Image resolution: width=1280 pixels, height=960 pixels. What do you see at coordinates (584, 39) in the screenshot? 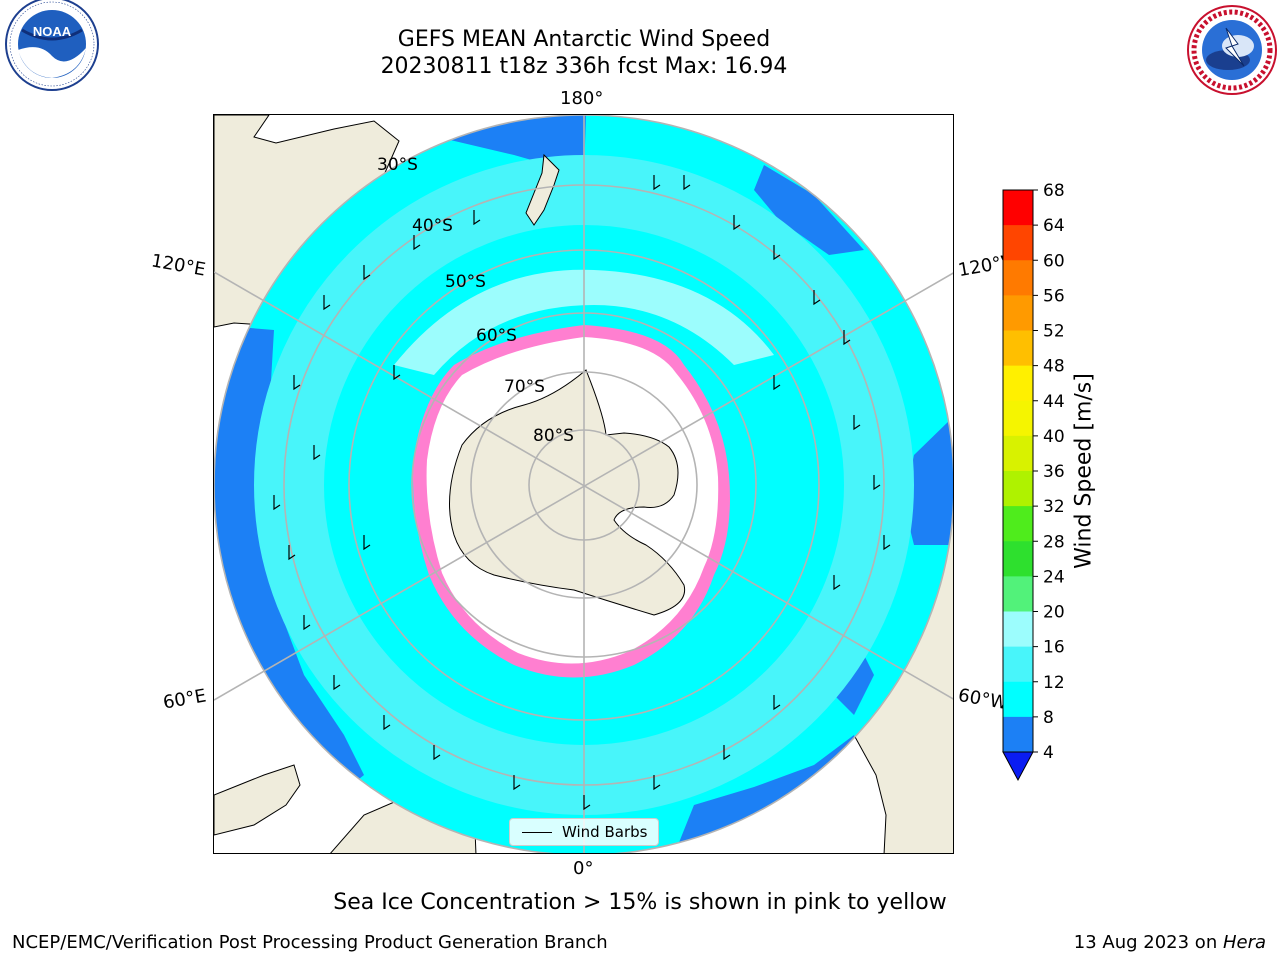
I see `map-title: GEFS MEAN Antarctic Wind Speed` at bounding box center [584, 39].